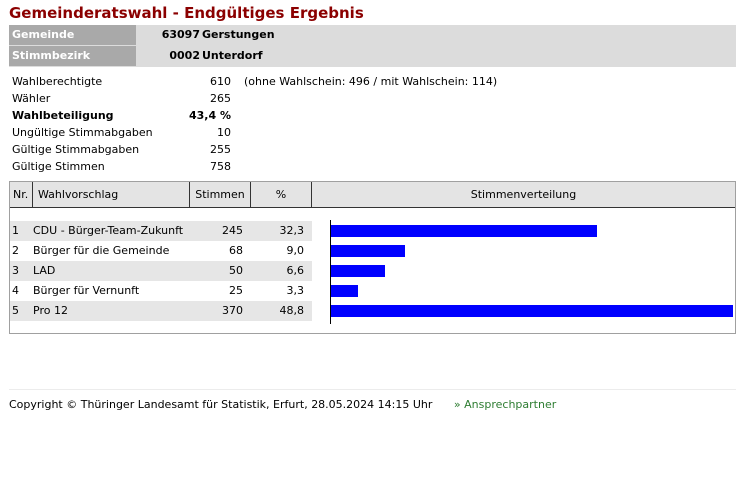  Describe the element at coordinates (292, 230) in the screenshot. I see `row-pct: 32,3` at that location.